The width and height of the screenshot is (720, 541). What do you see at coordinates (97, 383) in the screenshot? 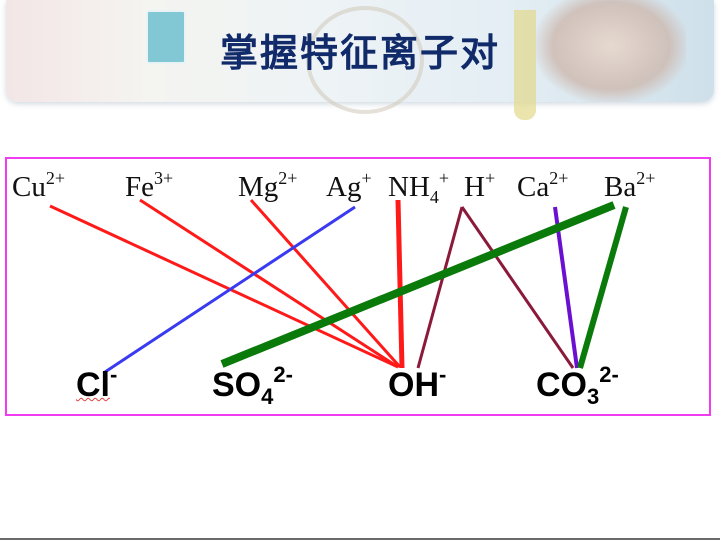
I see `anion-cl: Cl-` at bounding box center [97, 383].